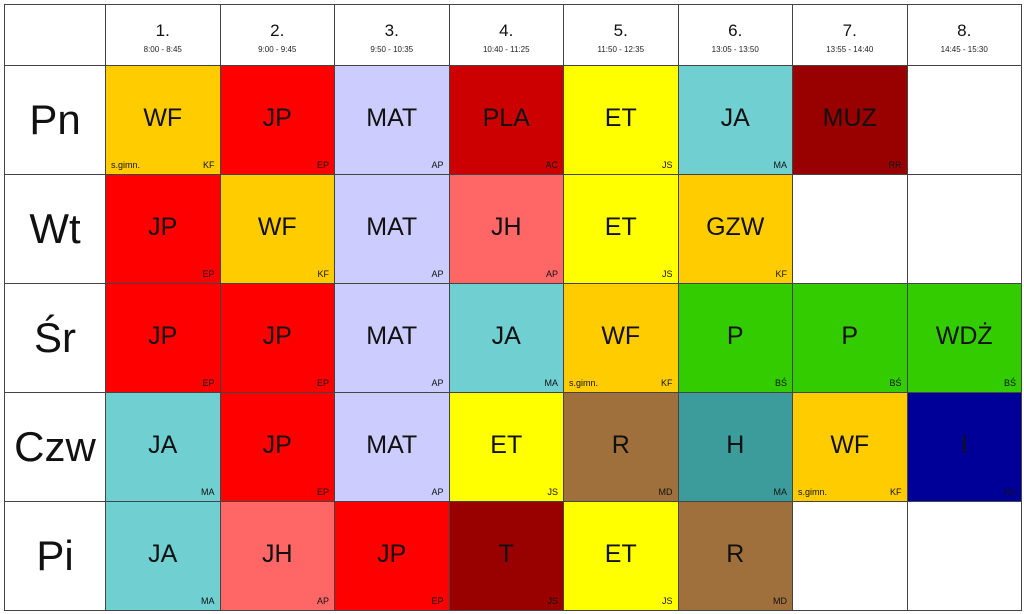  What do you see at coordinates (735, 227) in the screenshot?
I see `lesson-subject: GZW` at bounding box center [735, 227].